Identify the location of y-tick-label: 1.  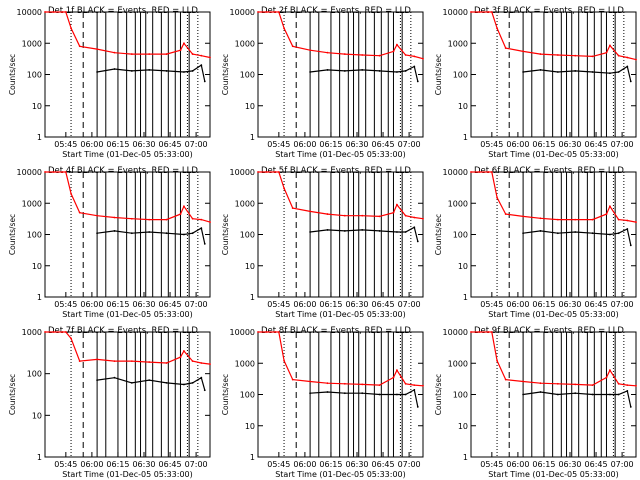
(465, 457).